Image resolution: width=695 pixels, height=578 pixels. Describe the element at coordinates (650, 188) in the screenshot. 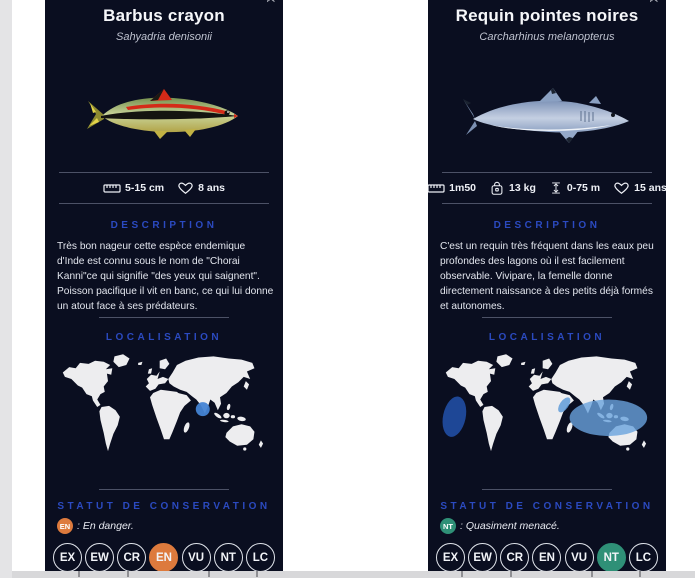

I see `stat-lifespan-value: 15 ans` at that location.